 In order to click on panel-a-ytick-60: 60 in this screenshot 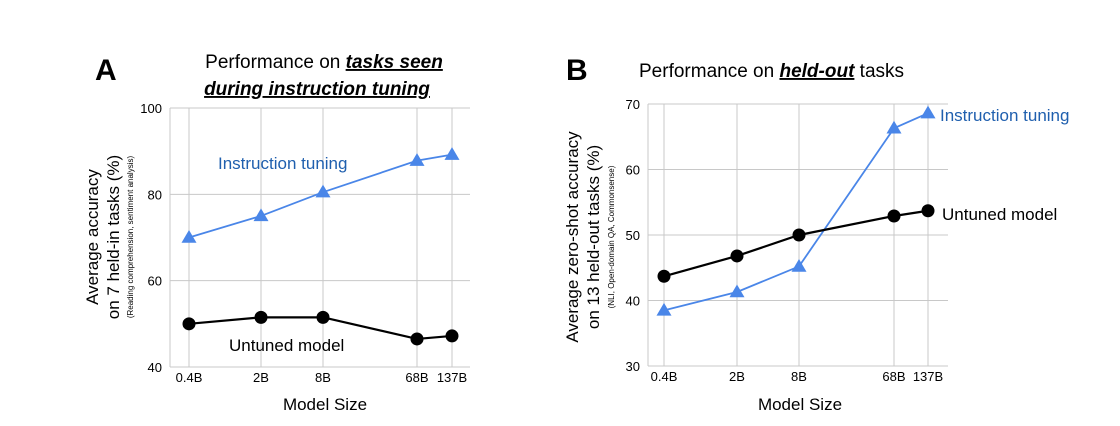, I will do `click(155, 281)`.